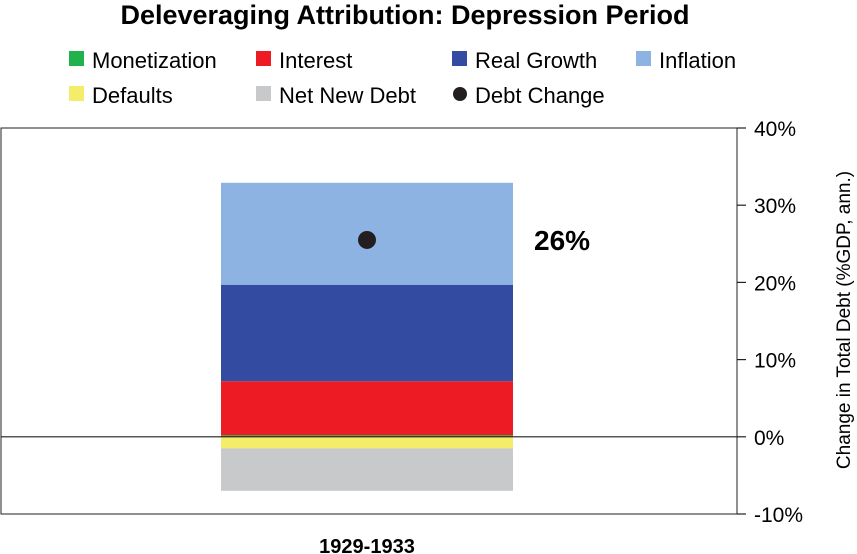 This screenshot has height=554, width=857. Describe the element at coordinates (154, 60) in the screenshot. I see `legend-label-monetization: Monetization` at that location.